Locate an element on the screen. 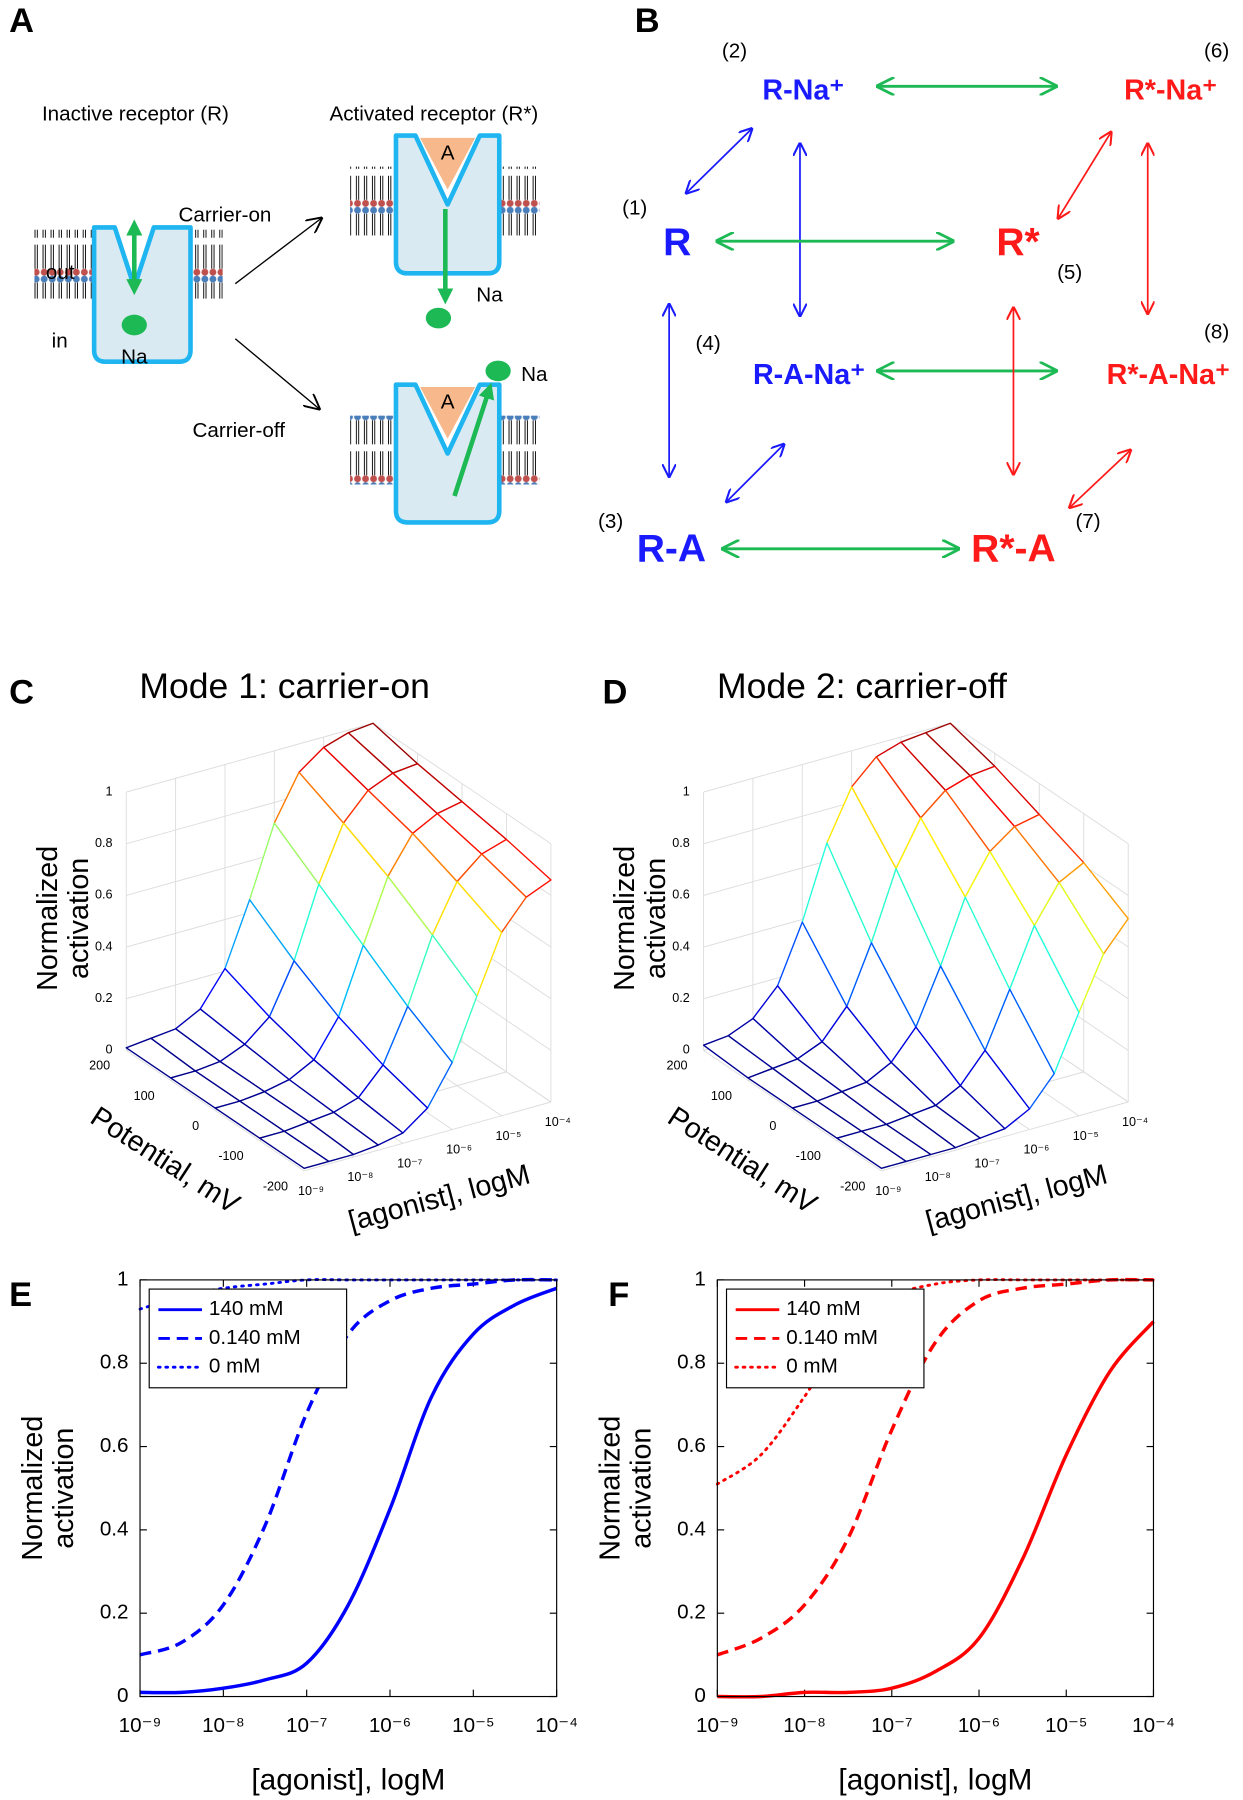  y-tick-label: 1 is located at coordinates (699, 1278).